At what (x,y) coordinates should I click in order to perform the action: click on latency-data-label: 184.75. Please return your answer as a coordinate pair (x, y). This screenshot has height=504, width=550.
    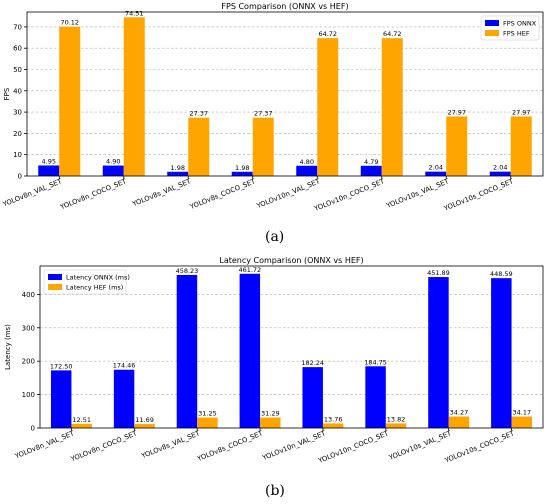
    Looking at the image, I should click on (375, 362).